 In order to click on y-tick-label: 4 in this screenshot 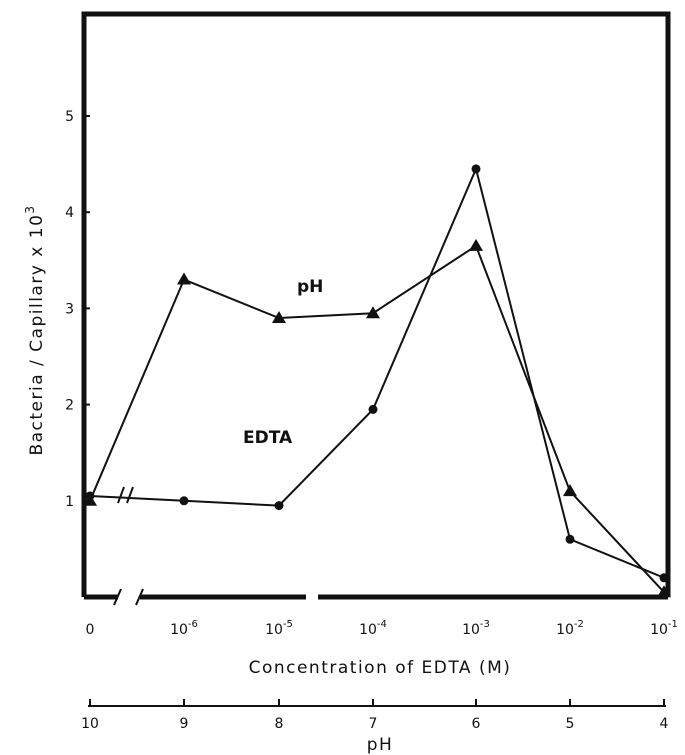, I will do `click(69, 213)`.